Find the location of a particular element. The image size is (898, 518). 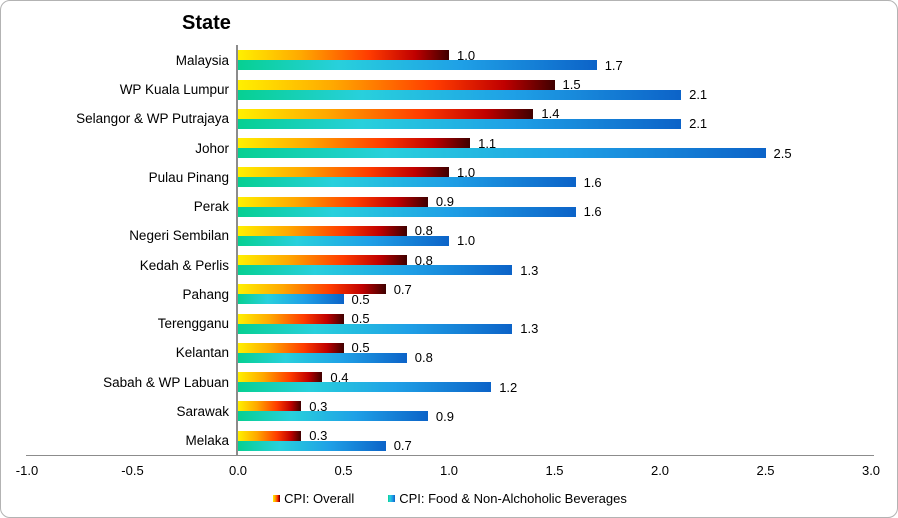

chart-row: WP Kuala Lumpur 1.5 2.1 is located at coordinates (449, 89).